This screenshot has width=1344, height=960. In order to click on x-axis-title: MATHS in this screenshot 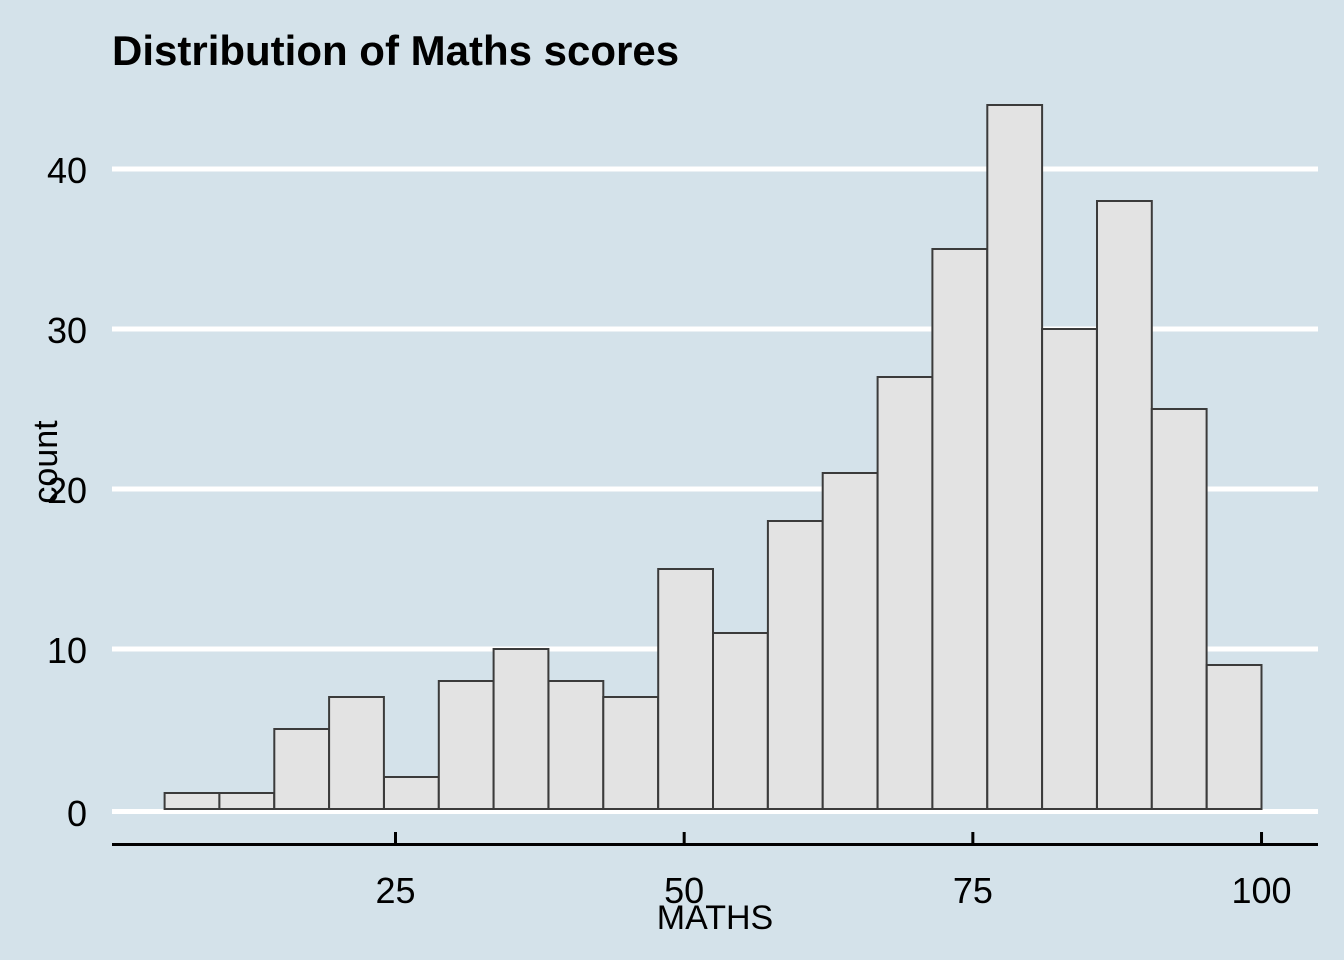, I will do `click(715, 918)`.